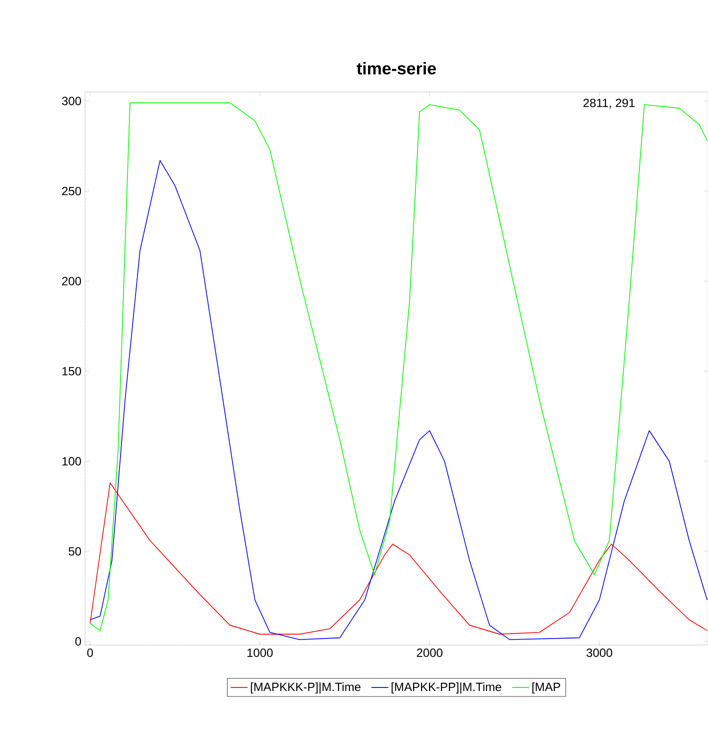 The height and width of the screenshot is (731, 708). Describe the element at coordinates (71, 191) in the screenshot. I see `y-tick-label: 250` at that location.